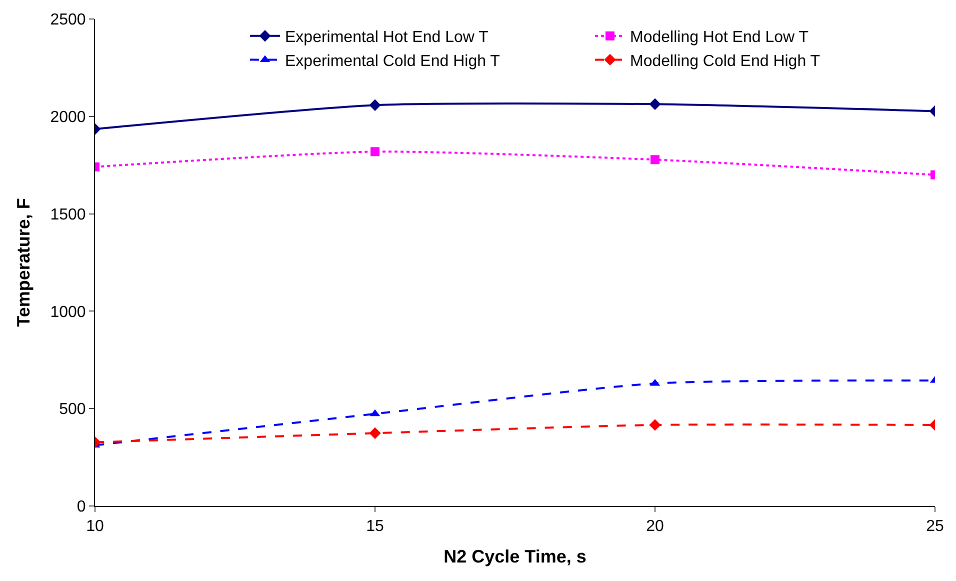  Describe the element at coordinates (655, 527) in the screenshot. I see `x-tick-label: 20` at that location.